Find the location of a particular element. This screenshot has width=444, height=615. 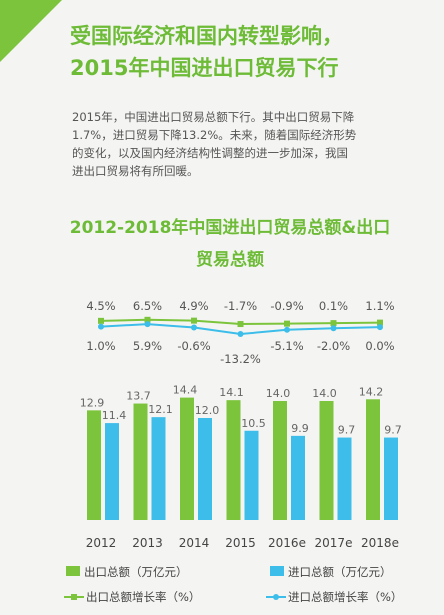

legend-export-label: 出口总额（万亿元） is located at coordinates (136, 572).